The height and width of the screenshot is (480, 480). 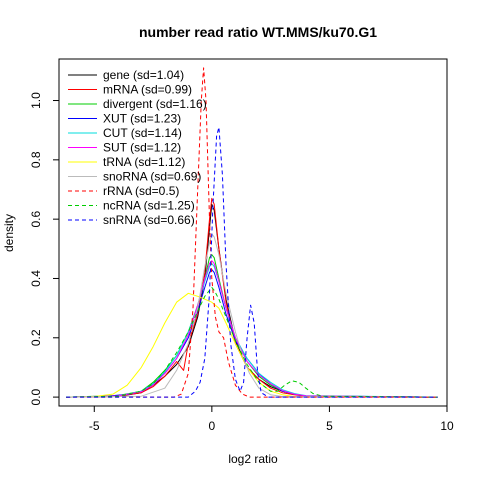 I want to click on y-tick-label: 0.4, so click(x=36, y=278).